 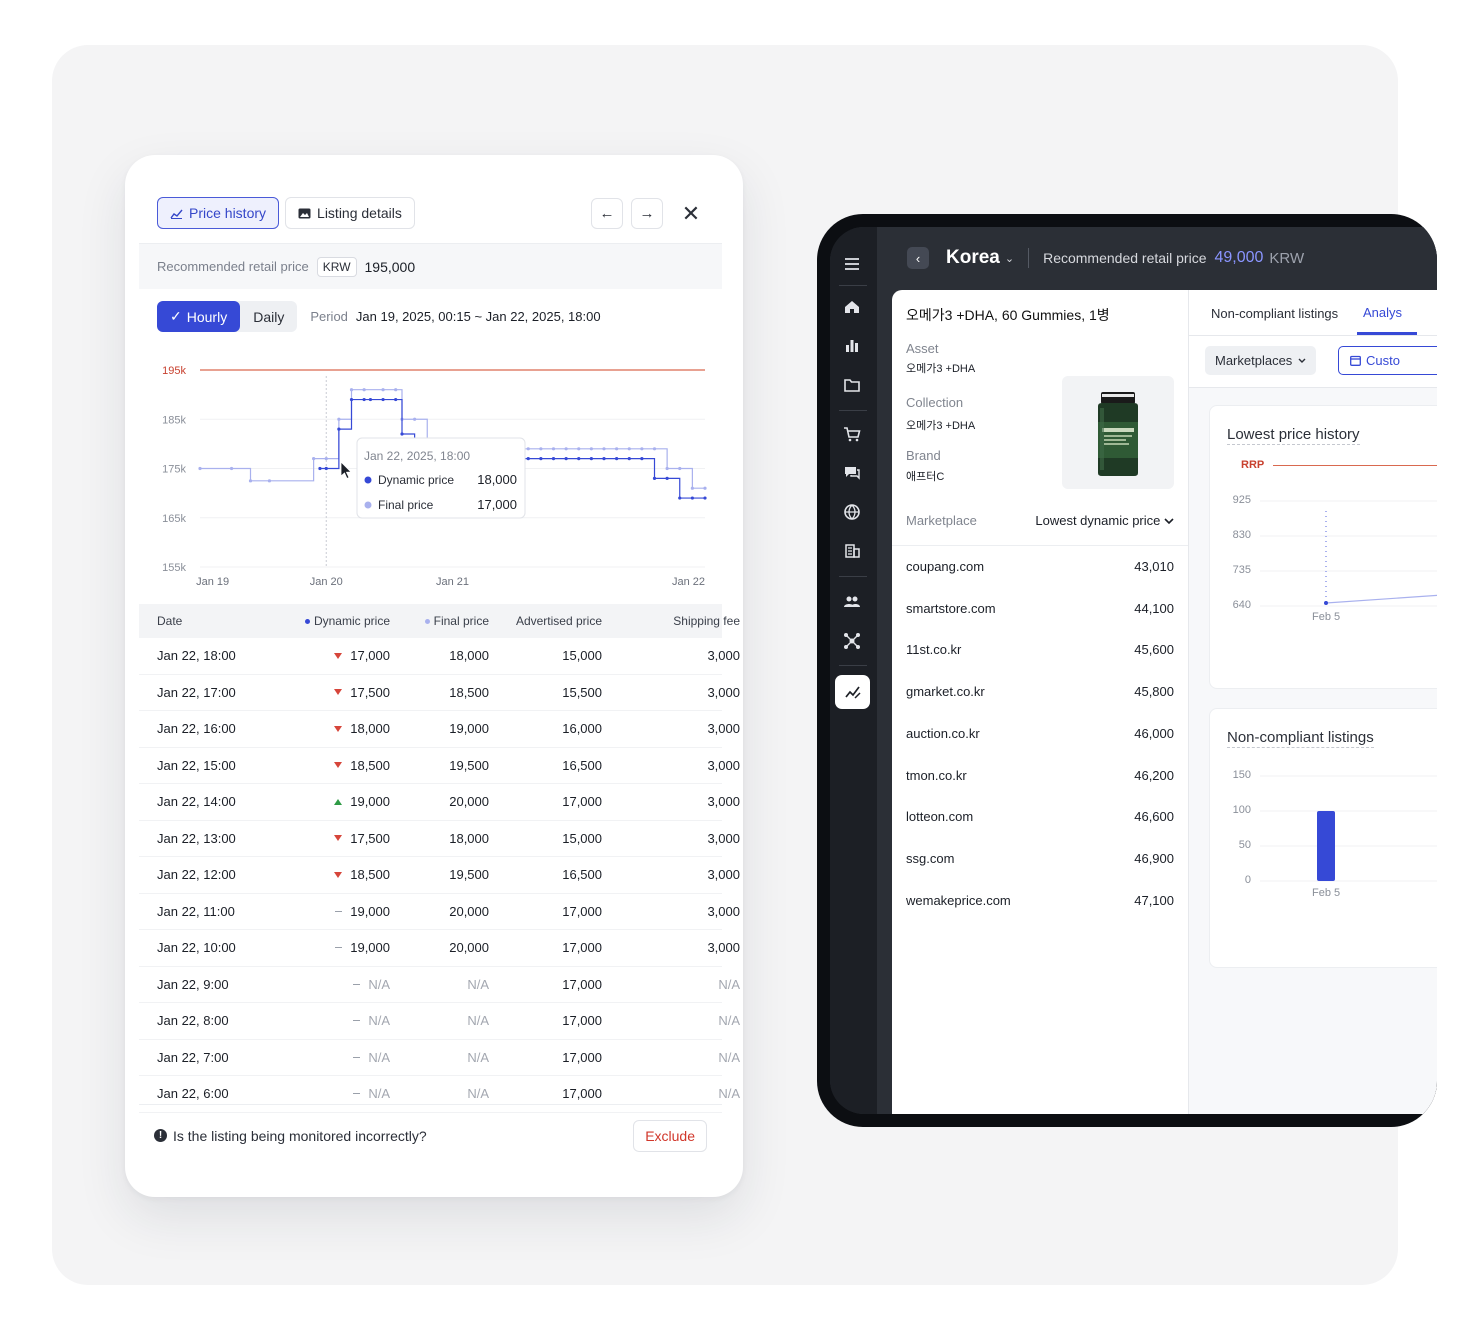 I want to click on chevron-down-icon: ⌄, so click(x=1009, y=258).